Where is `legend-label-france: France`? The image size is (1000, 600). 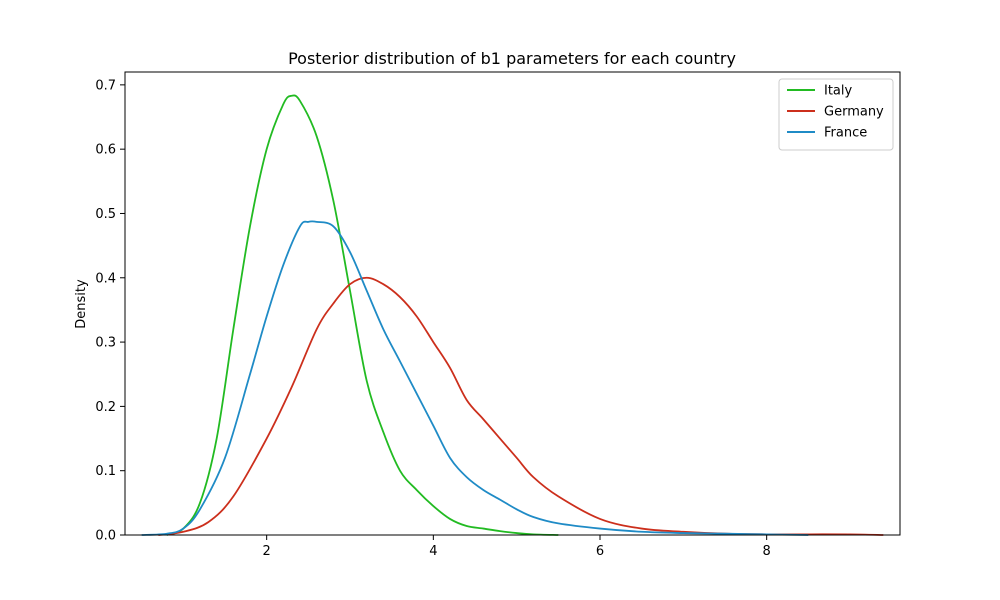 legend-label-france: France is located at coordinates (845, 133).